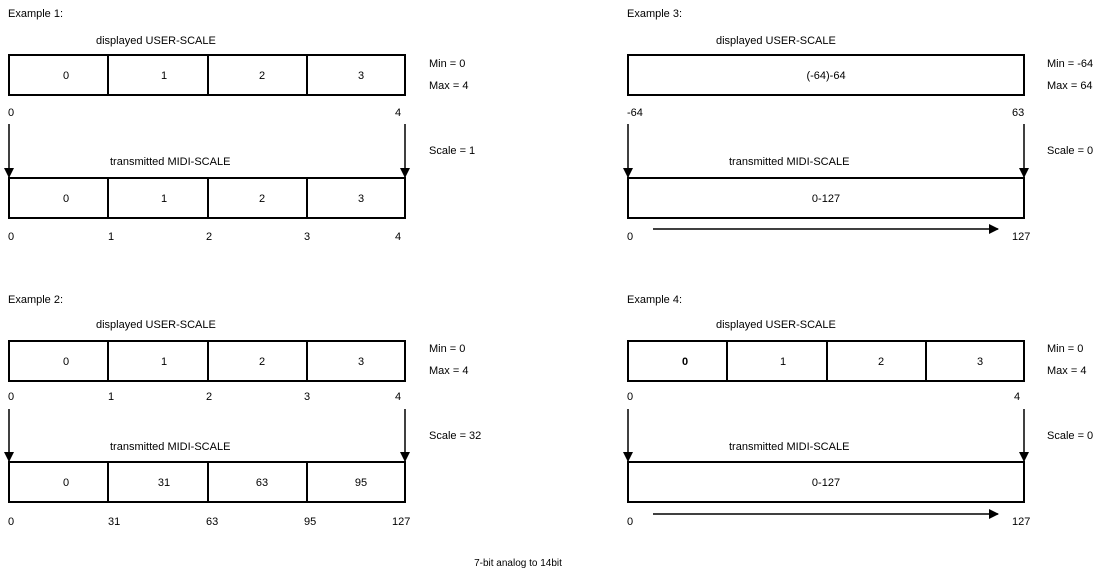  What do you see at coordinates (36, 14) in the screenshot?
I see `example-title: Example 1:` at bounding box center [36, 14].